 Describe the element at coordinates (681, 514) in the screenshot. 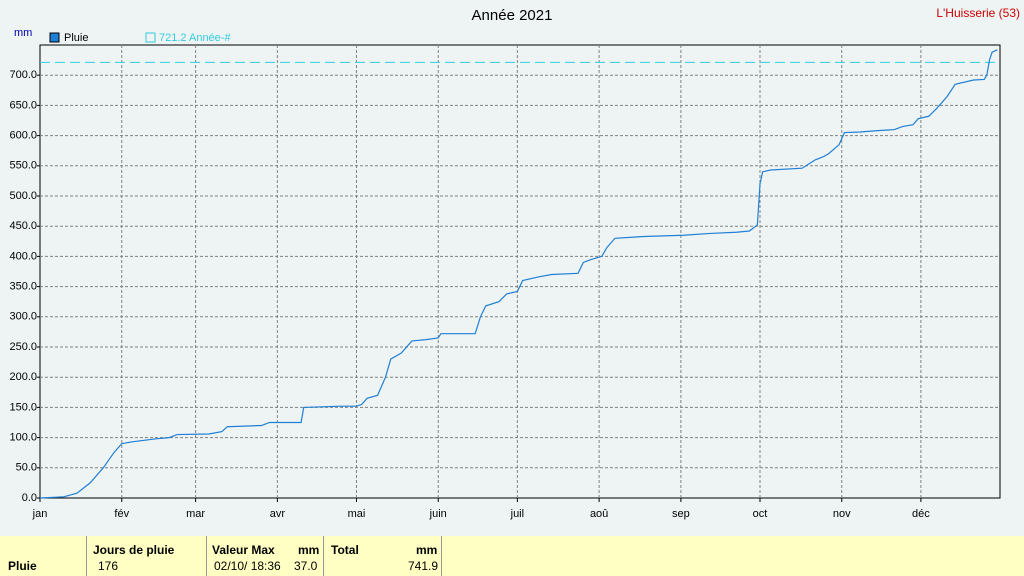

I see `x-tick-label: sep` at that location.